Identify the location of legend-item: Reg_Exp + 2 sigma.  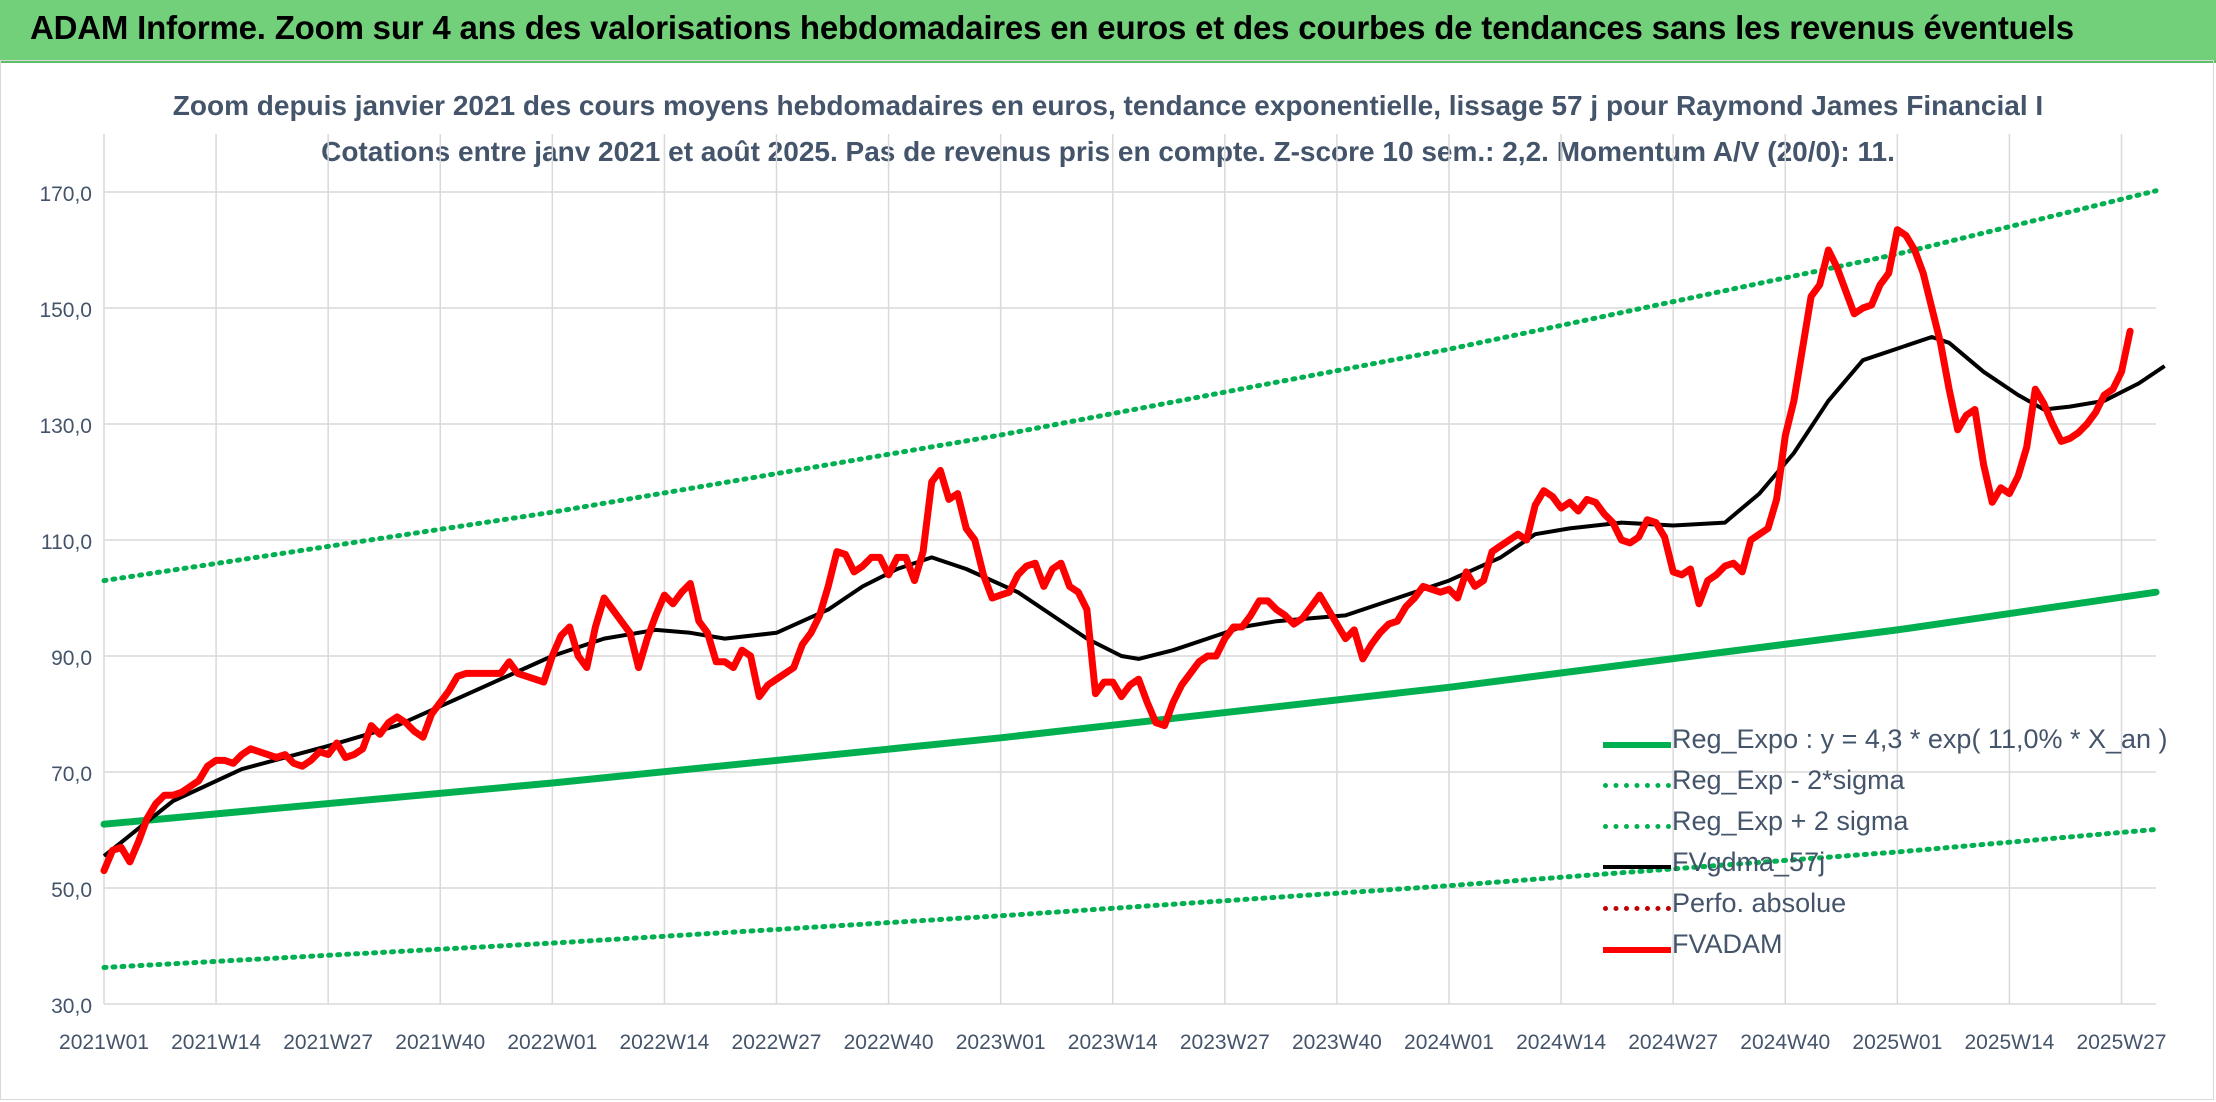
(1880, 824).